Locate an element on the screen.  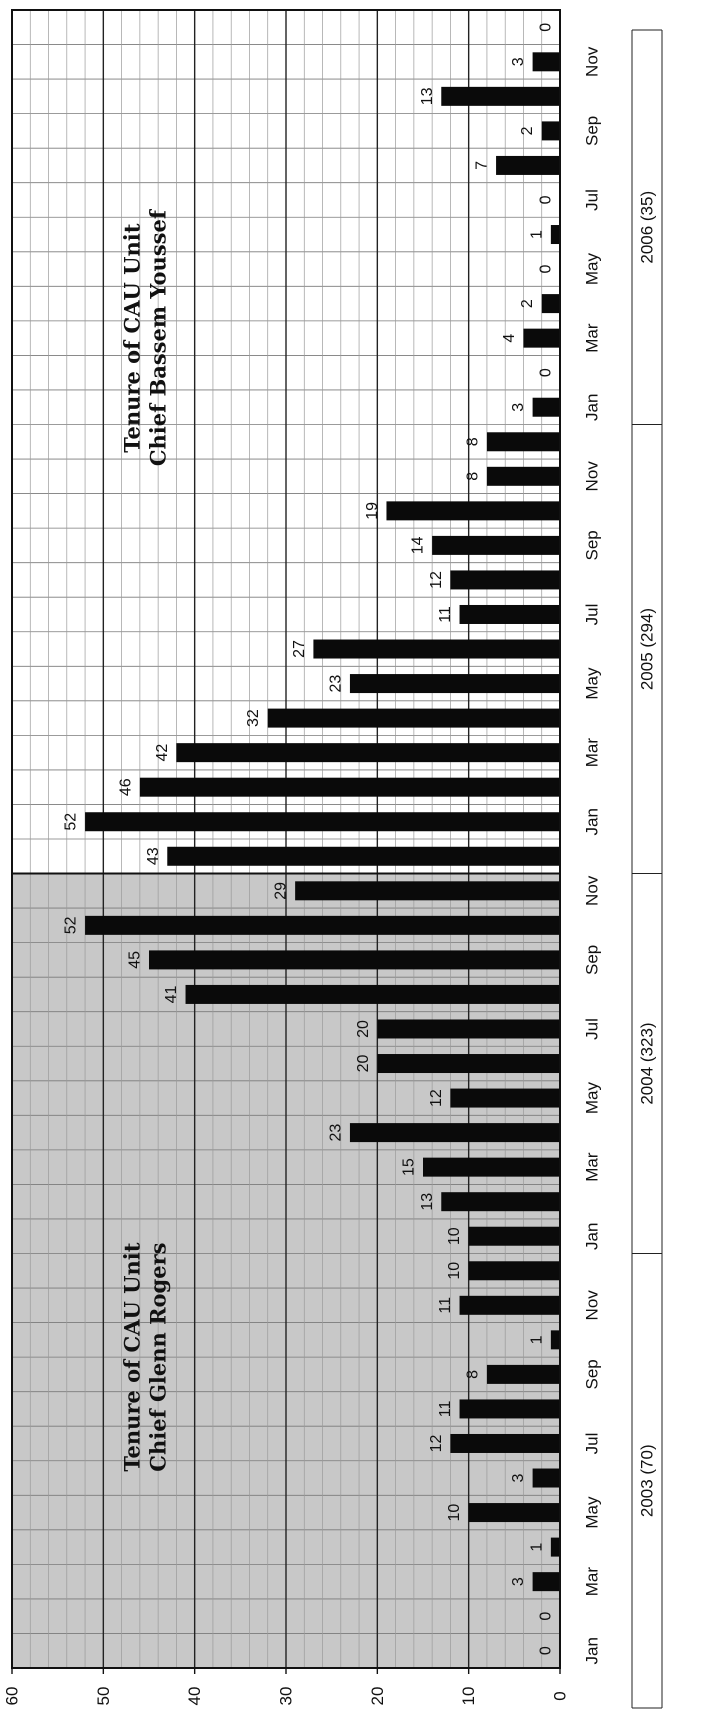
value-label-44: 2 is located at coordinates (527, 130).